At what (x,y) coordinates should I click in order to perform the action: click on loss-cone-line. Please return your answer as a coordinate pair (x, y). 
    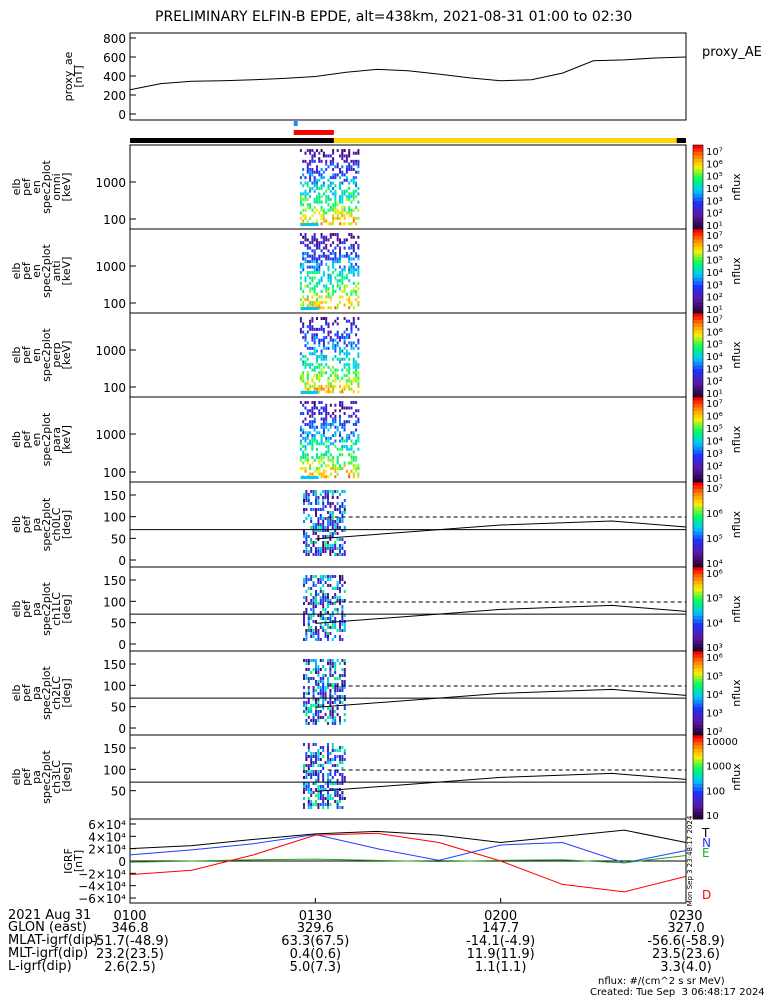
    Looking at the image, I should click on (501, 782).